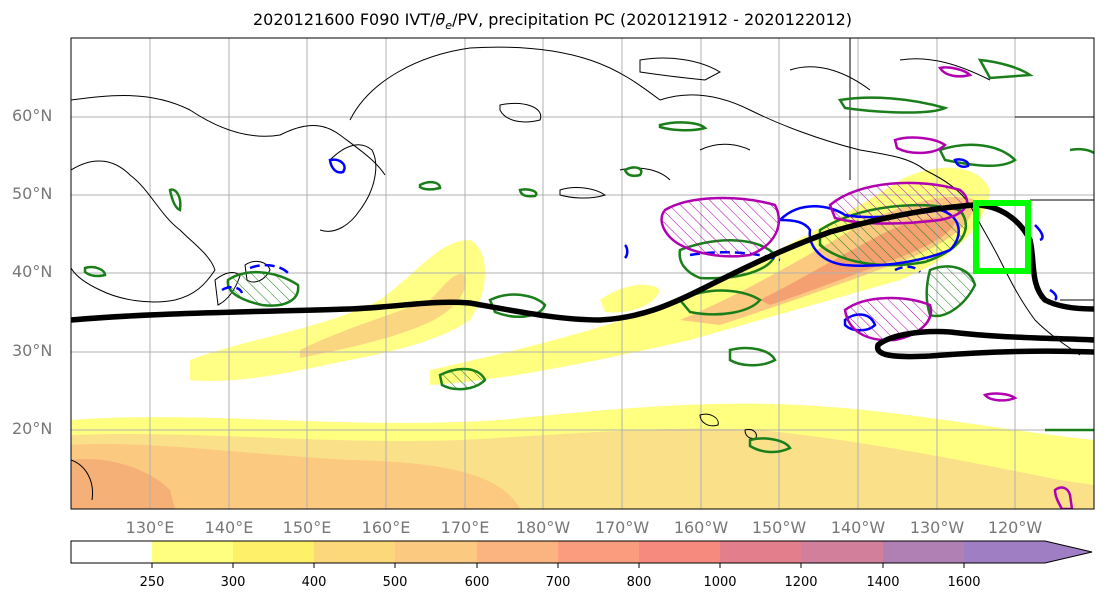 The width and height of the screenshot is (1105, 603). I want to click on colorbar, so click(581, 554).